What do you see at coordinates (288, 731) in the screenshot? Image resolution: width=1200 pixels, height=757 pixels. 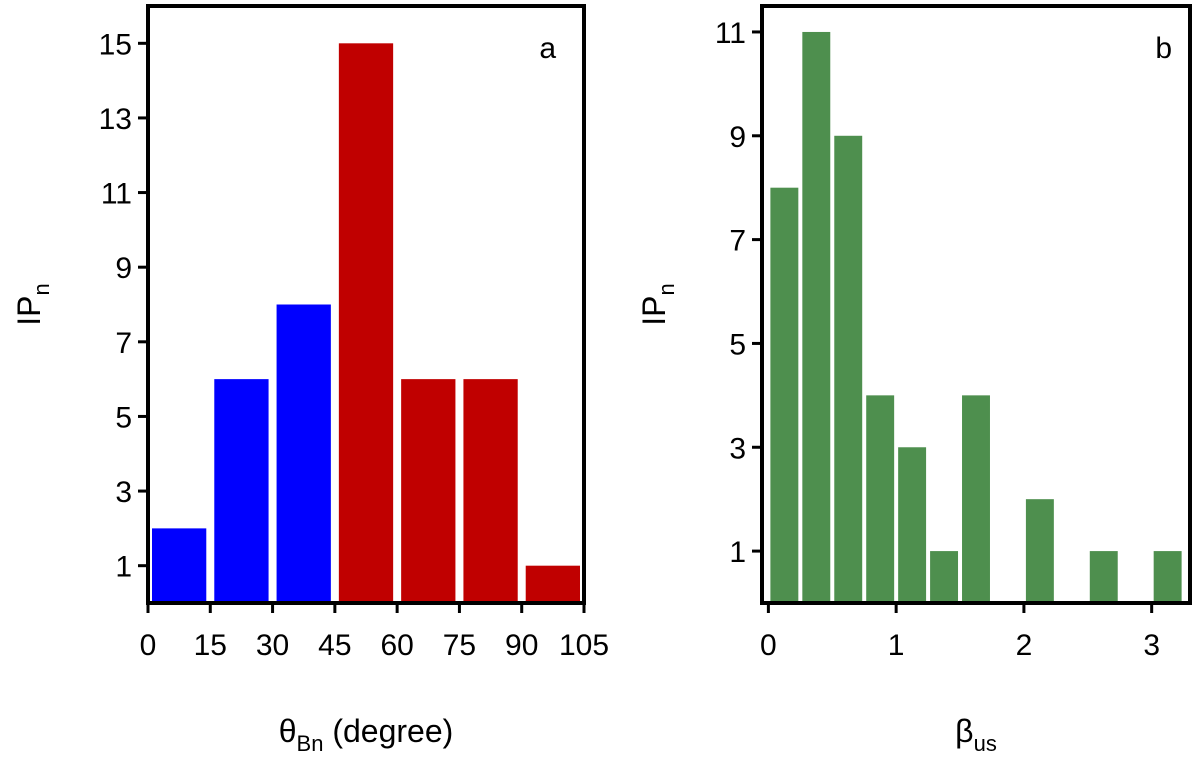 I see `x-axis-symbol: θ` at bounding box center [288, 731].